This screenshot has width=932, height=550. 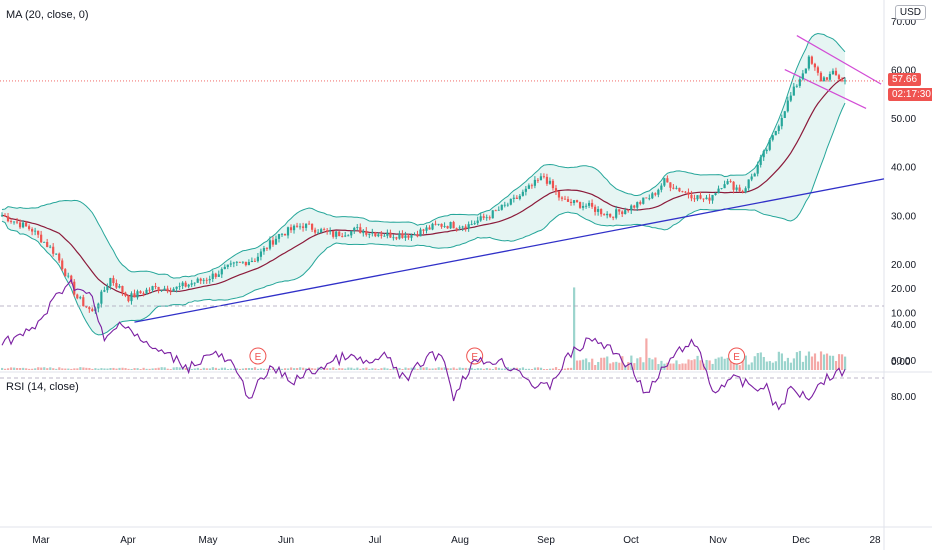 I want to click on time-tick-label: Dec, so click(x=801, y=540).